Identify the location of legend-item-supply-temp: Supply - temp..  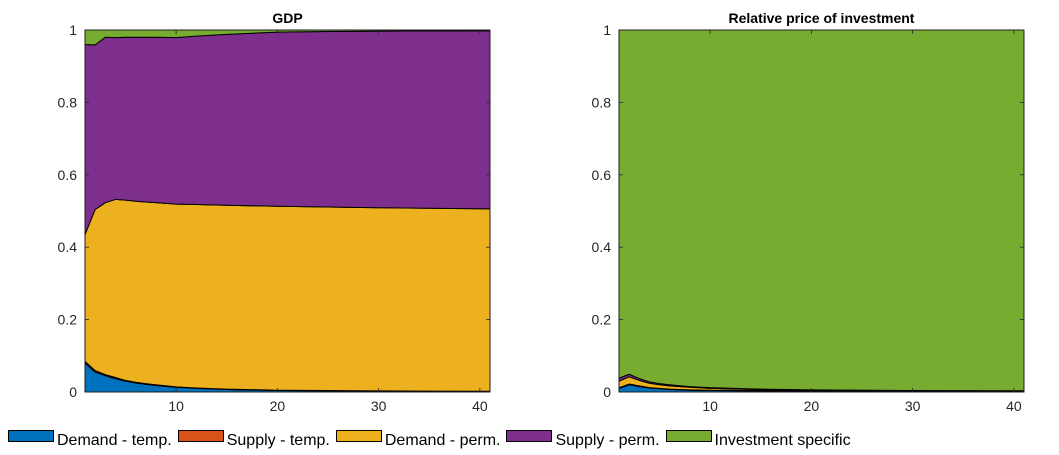
(253, 440).